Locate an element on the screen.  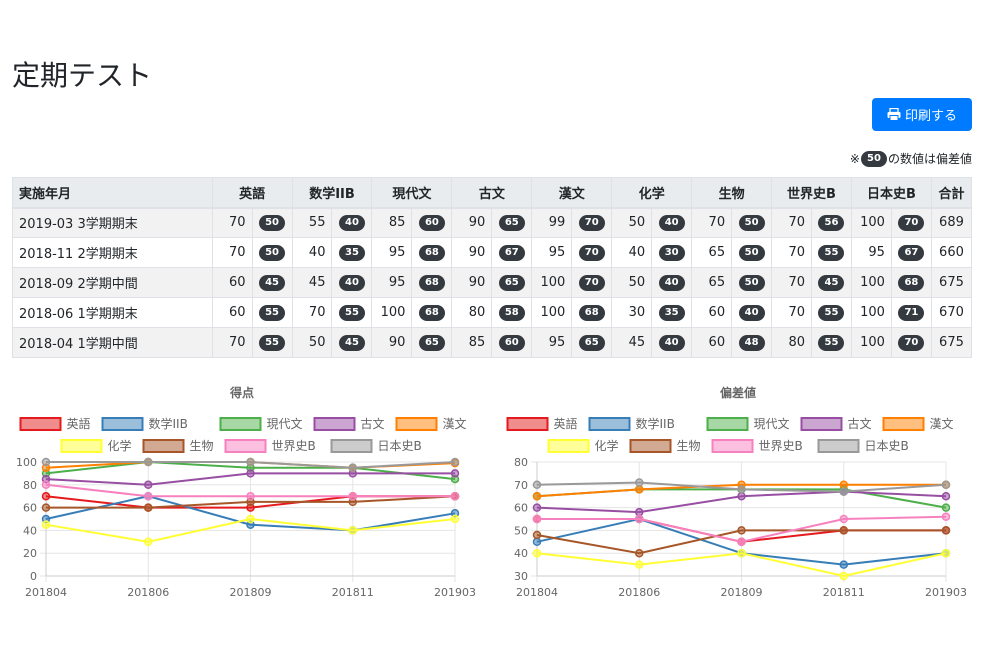
deviation-badge: 58 is located at coordinates (511, 313).